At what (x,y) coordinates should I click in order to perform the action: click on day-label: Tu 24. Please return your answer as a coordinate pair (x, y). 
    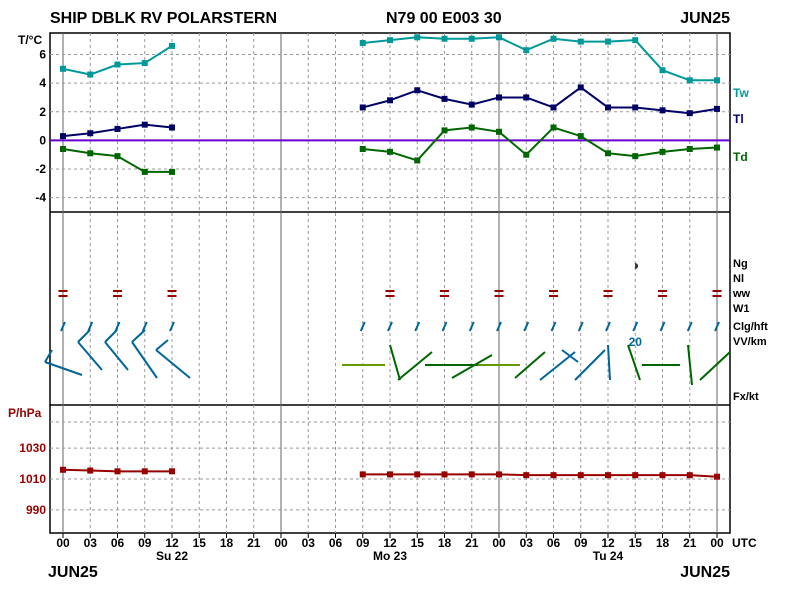
    Looking at the image, I should click on (608, 556).